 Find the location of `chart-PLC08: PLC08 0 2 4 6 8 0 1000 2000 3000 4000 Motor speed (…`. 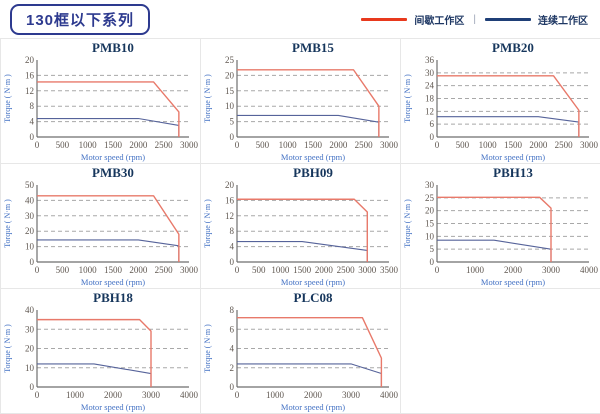

chart-PLC08: PLC08 0 2 4 6 8 0 1000 2000 3000 4000 Motor speed (… is located at coordinates (301, 351).